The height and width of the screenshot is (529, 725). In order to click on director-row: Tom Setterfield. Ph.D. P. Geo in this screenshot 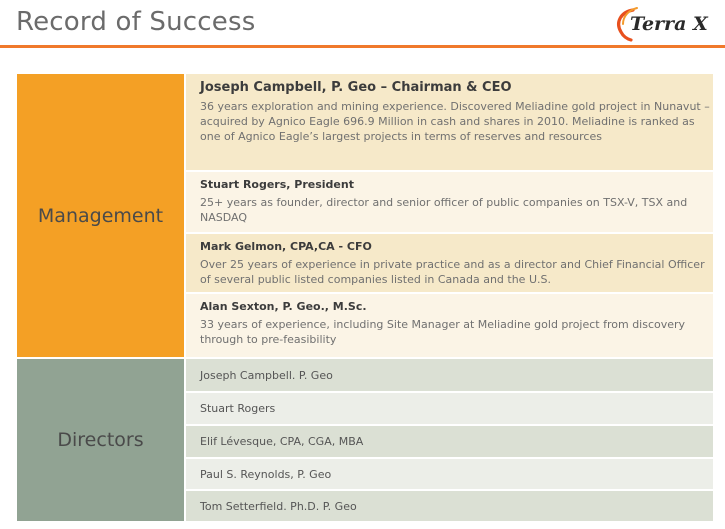, I will do `click(449, 506)`.